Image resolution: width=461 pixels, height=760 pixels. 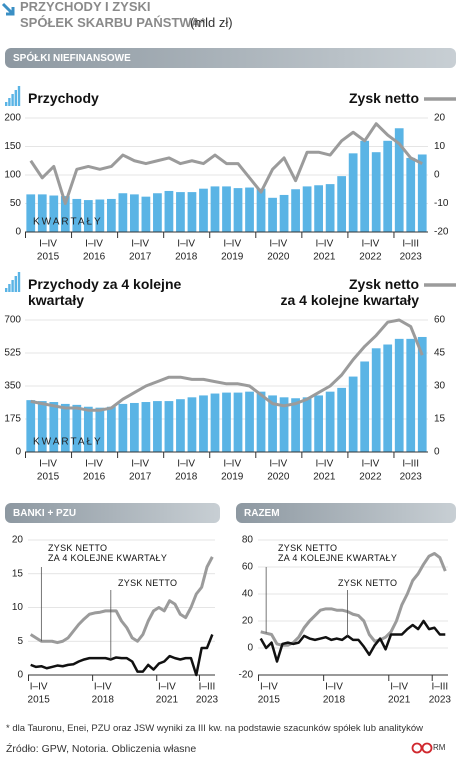 I want to click on y-tick-label: 15, so click(x=18, y=573).